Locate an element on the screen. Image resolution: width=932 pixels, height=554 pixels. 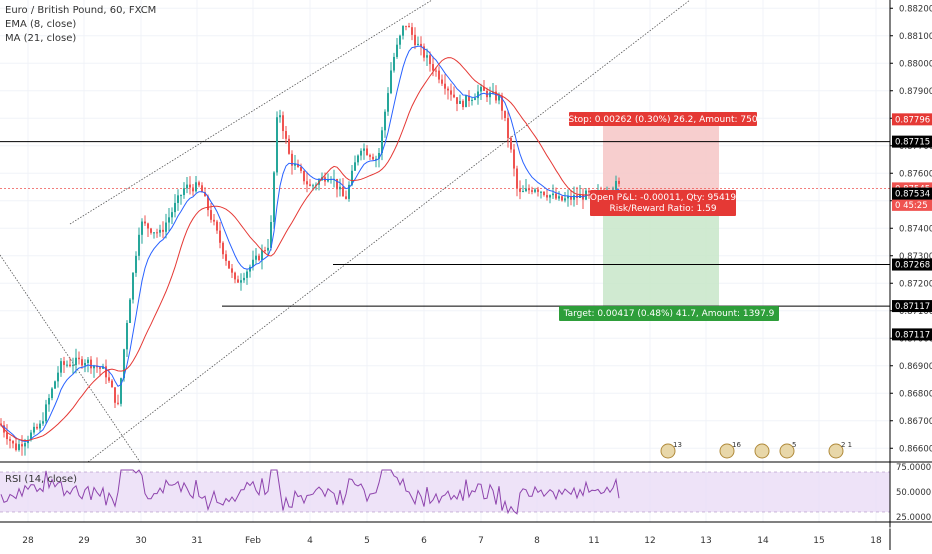
event-badge-count: 16 is located at coordinates (736, 445).